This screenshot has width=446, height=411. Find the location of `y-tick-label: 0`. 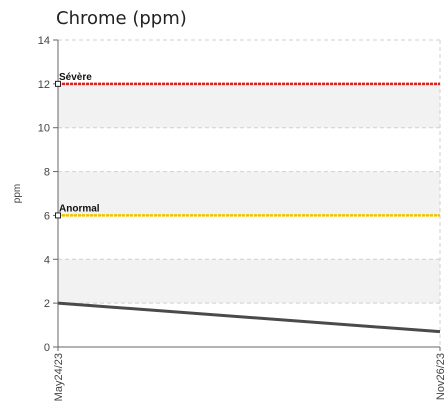

y-tick-label: 0 is located at coordinates (47, 348).